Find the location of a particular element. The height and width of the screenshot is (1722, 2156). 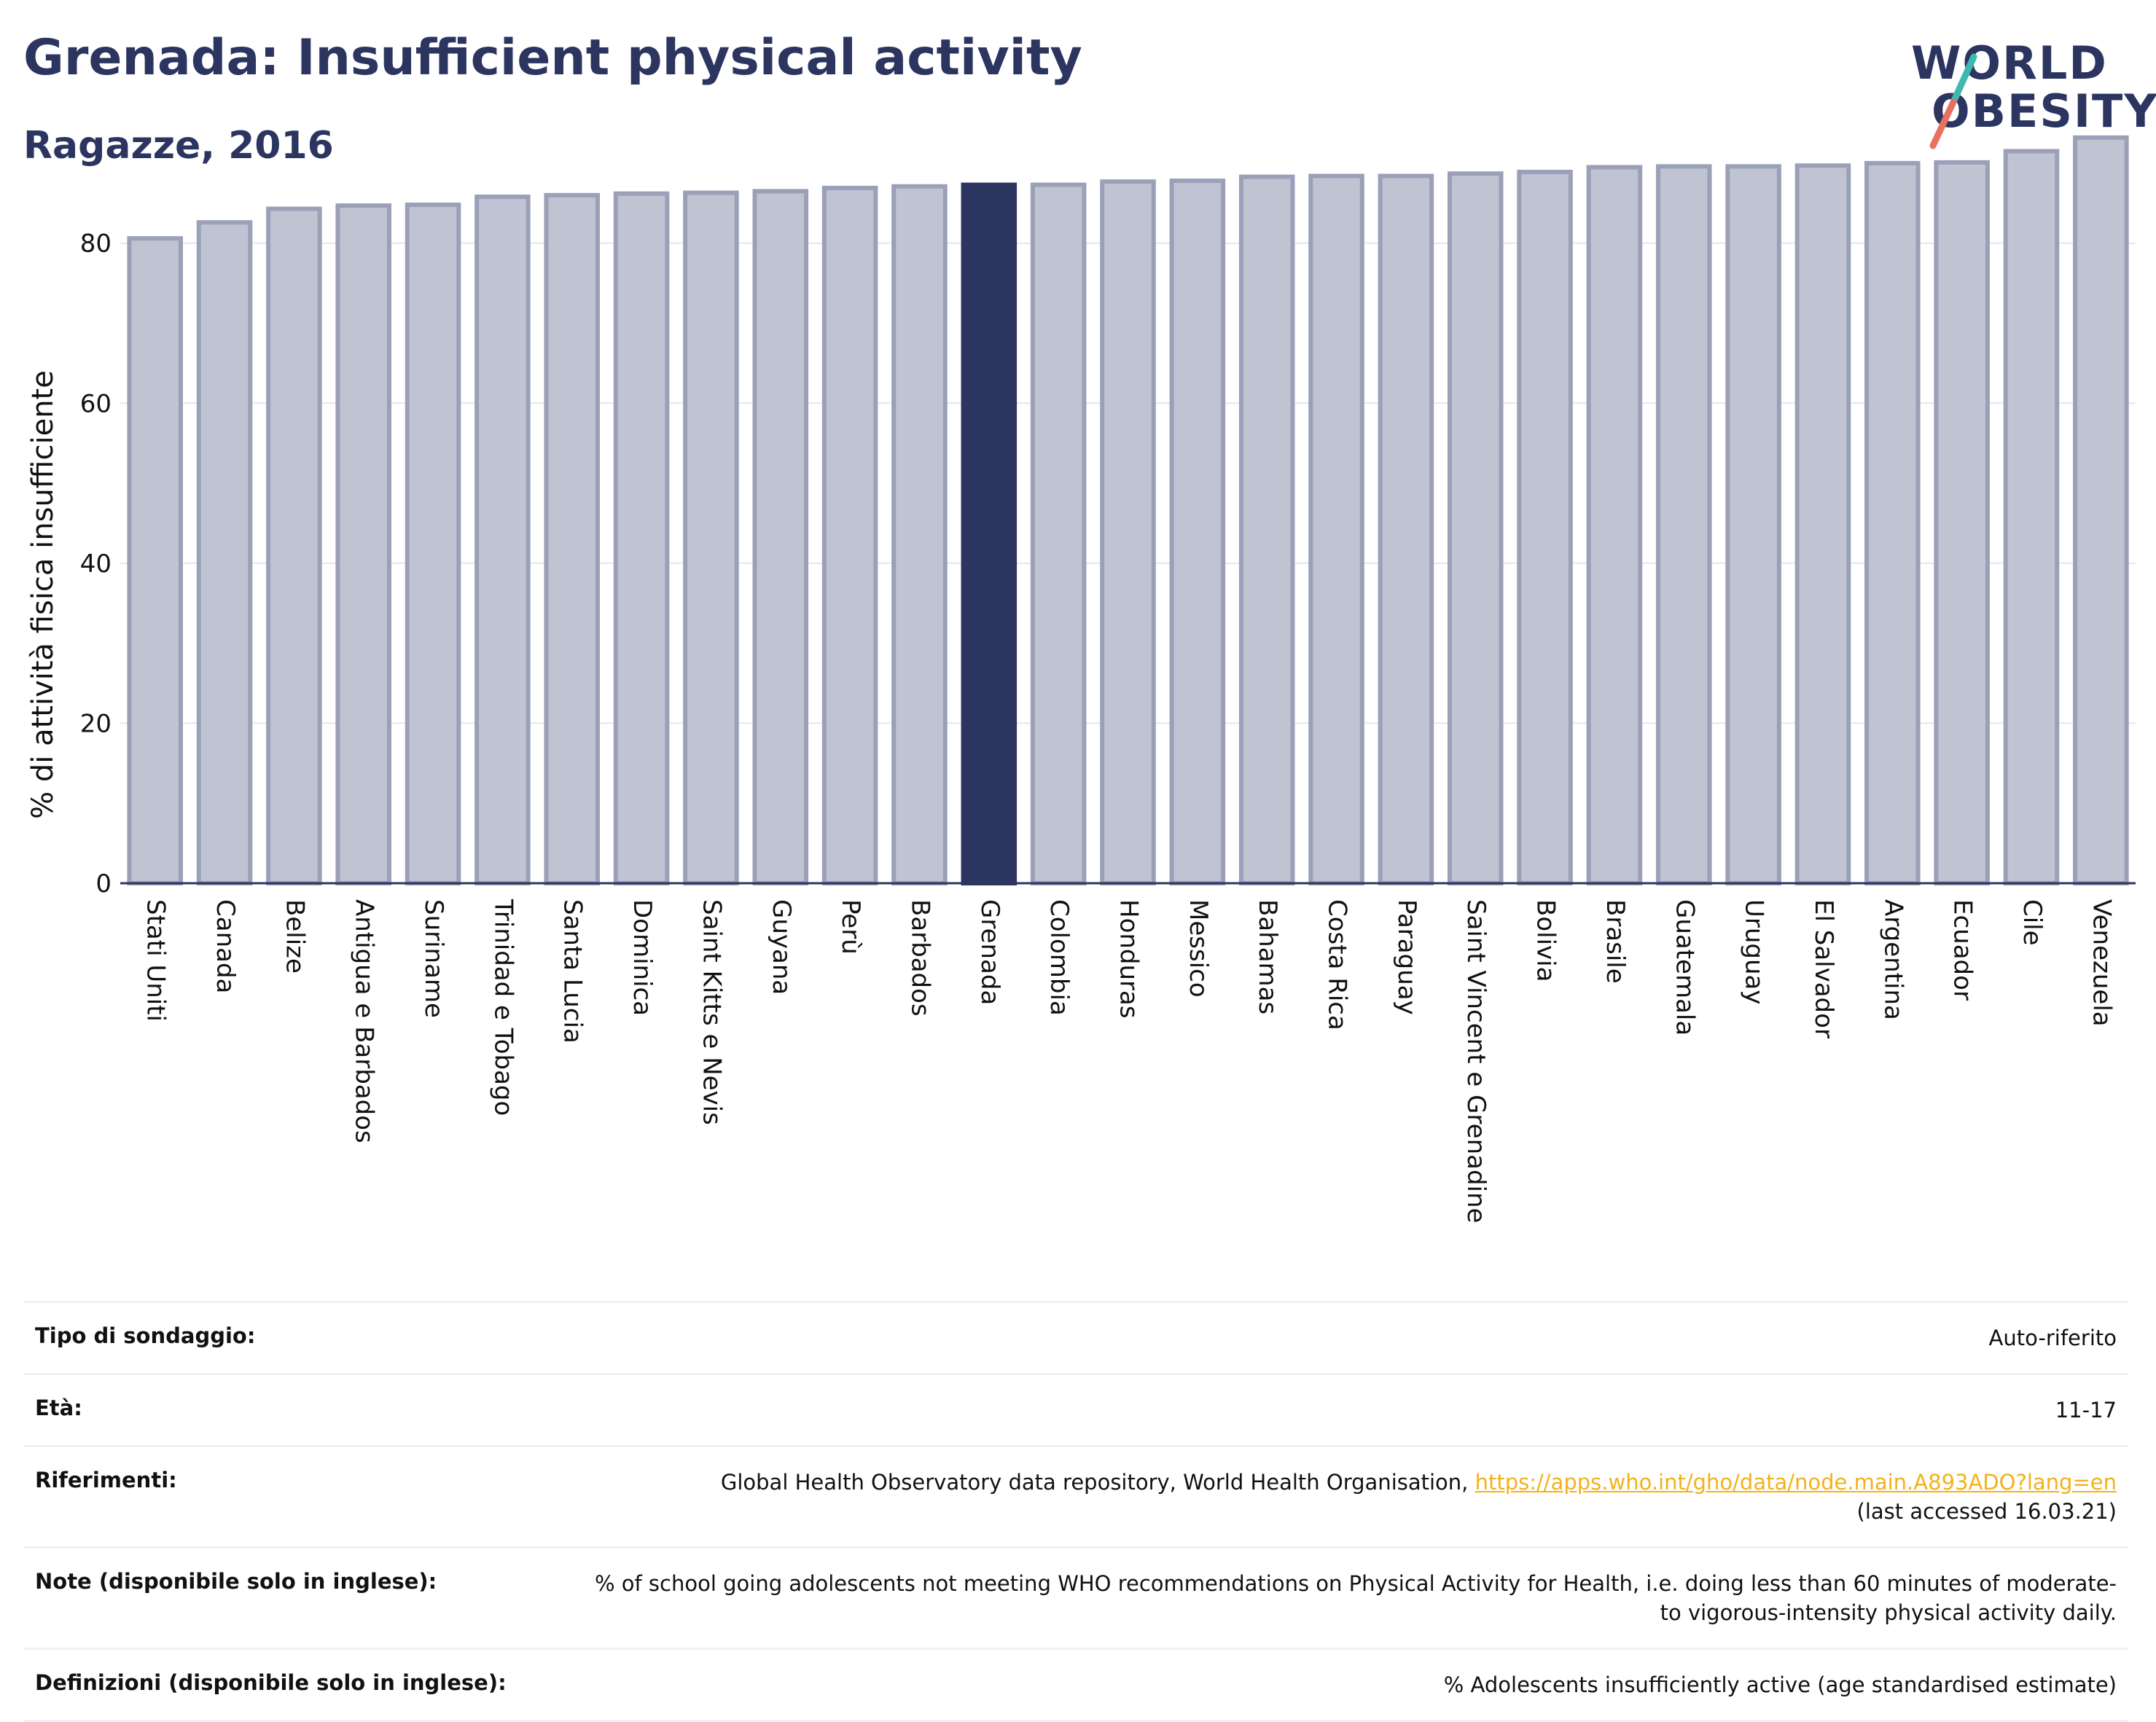

y-tick-label: 40 is located at coordinates (96, 564).